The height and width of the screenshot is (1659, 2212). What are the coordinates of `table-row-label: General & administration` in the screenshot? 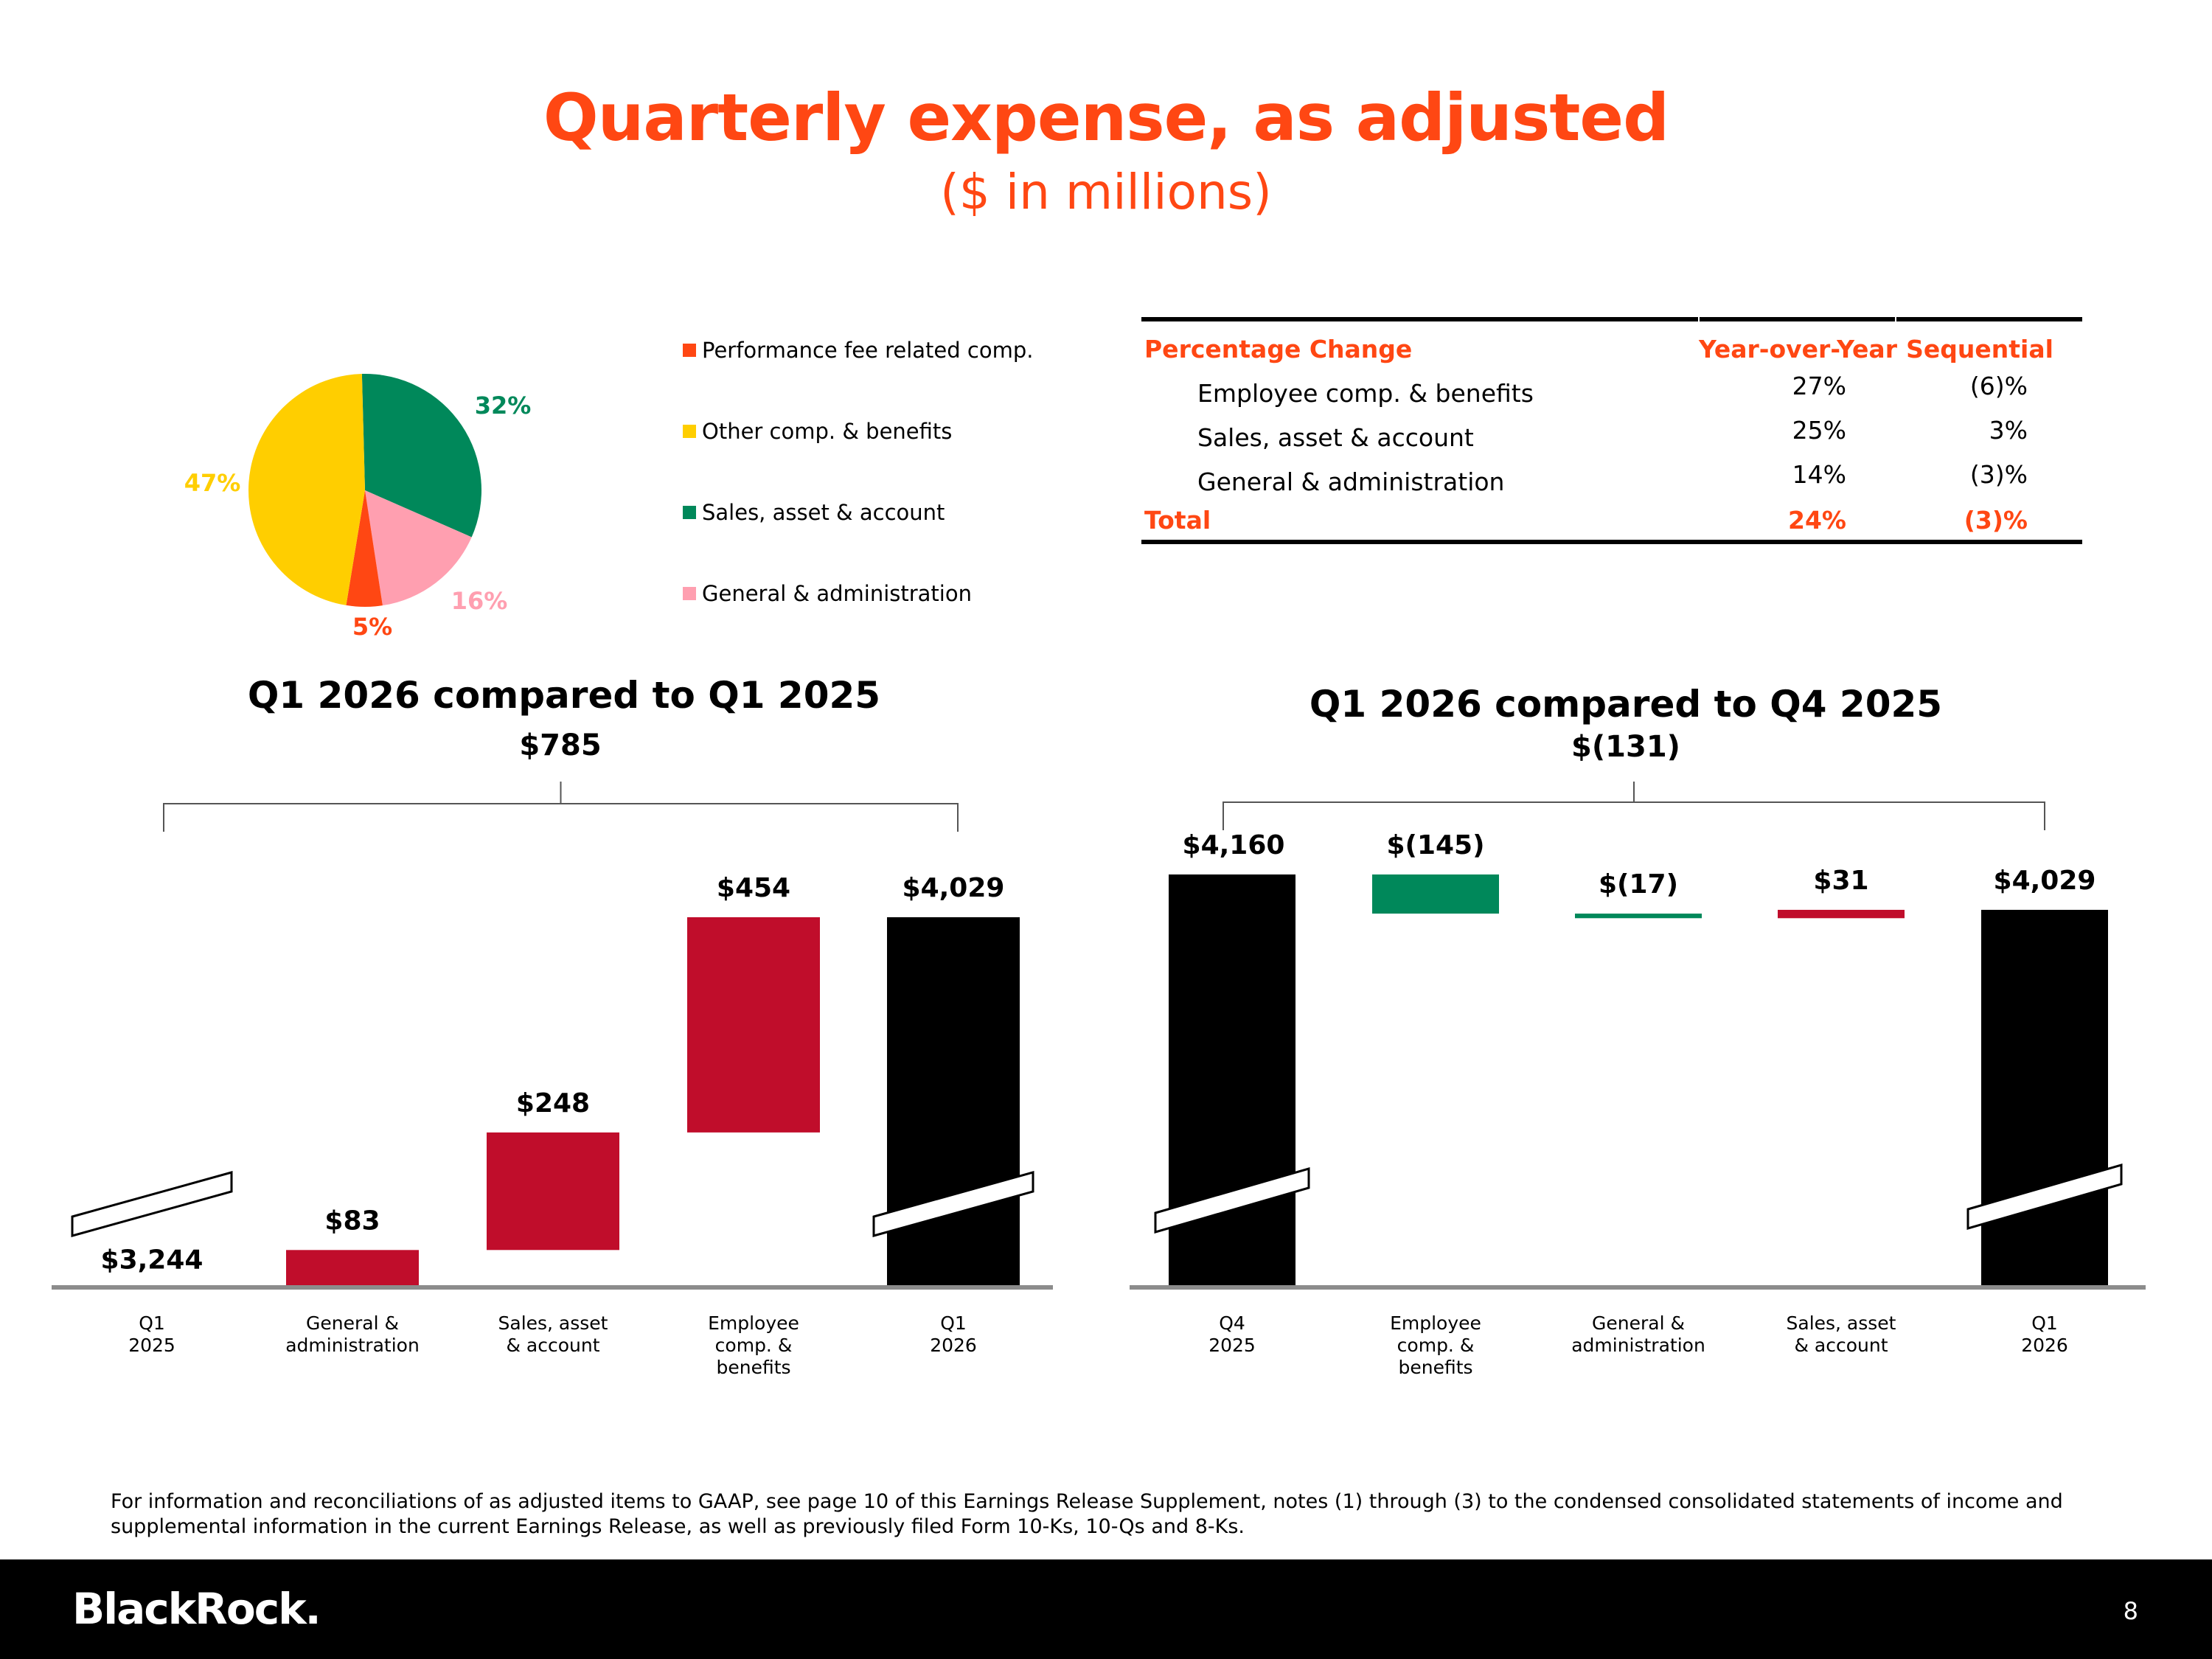 It's located at (1351, 481).